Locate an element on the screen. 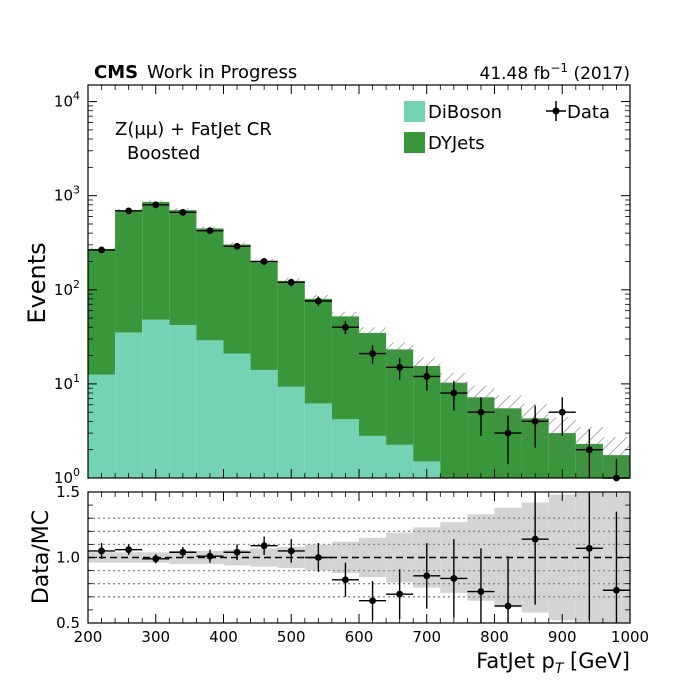 The width and height of the screenshot is (700, 700). ratio-uncertainty-band is located at coordinates (129, 557).